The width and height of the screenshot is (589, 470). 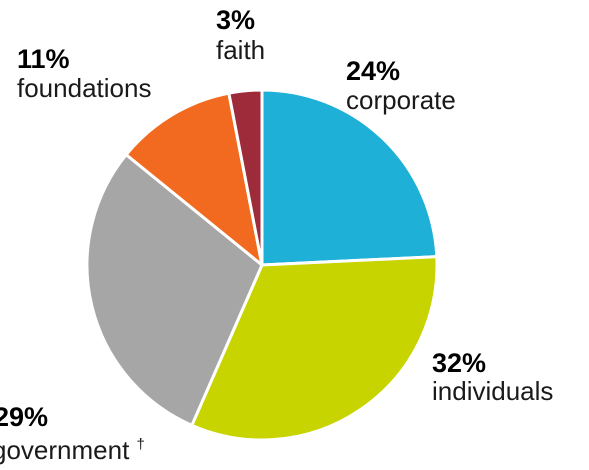 What do you see at coordinates (240, 50) in the screenshot?
I see `slice-category-faith: faith` at bounding box center [240, 50].